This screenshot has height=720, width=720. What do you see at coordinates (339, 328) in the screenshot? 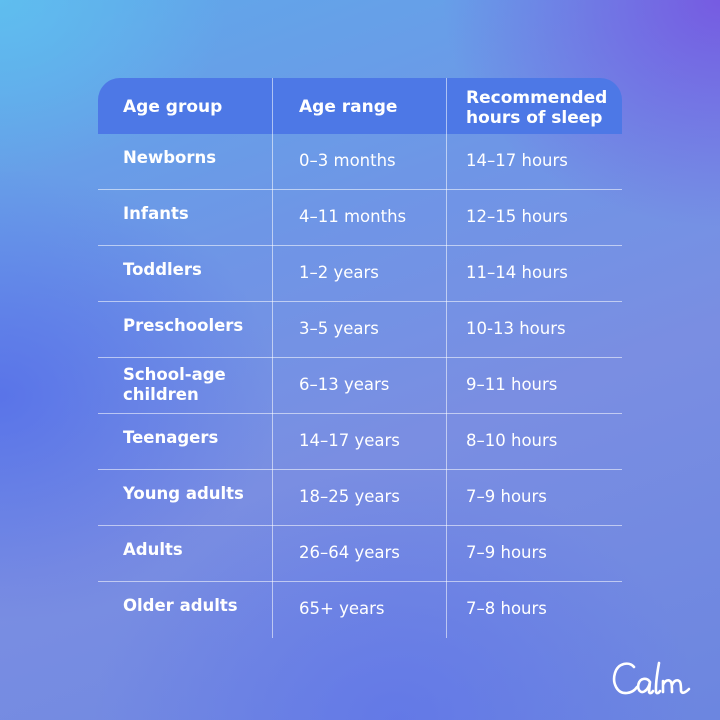
I see `age-range-cell: 3–5 years` at bounding box center [339, 328].